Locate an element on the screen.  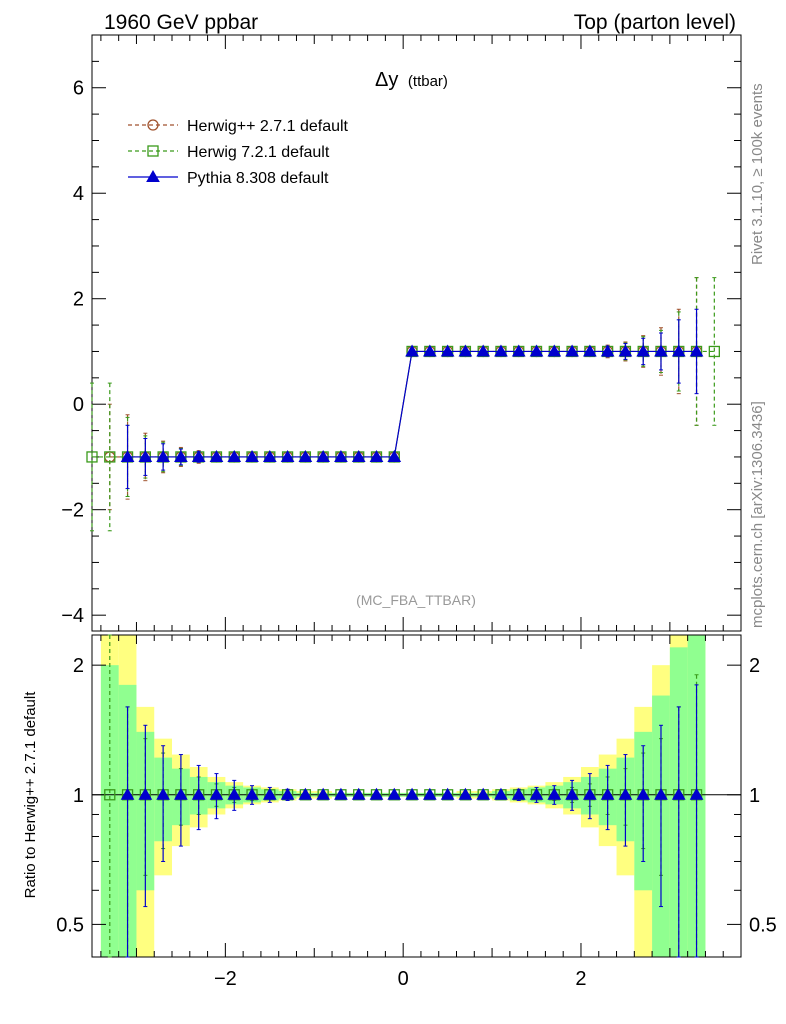
legend-label: Pythia 8.308 default is located at coordinates (258, 178).